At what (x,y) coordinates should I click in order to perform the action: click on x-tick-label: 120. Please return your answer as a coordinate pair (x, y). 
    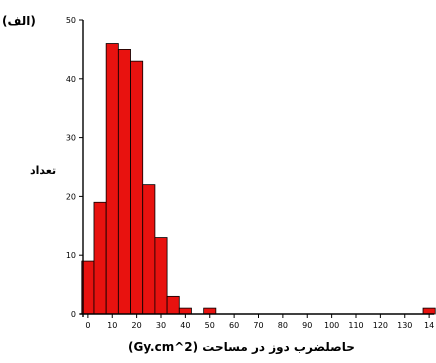
    Looking at the image, I should click on (380, 325).